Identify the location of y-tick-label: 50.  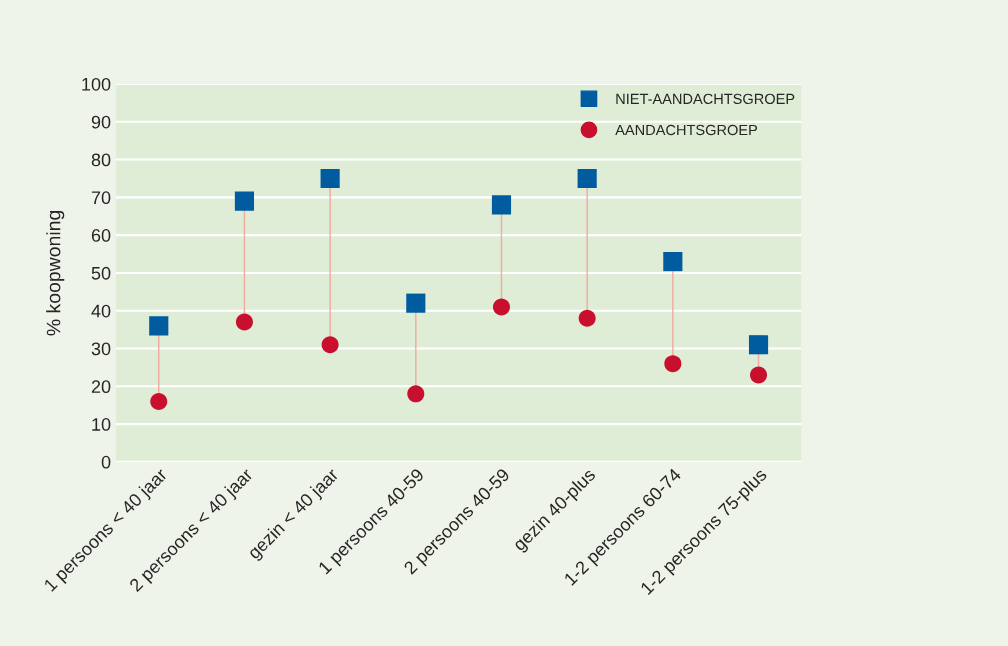
(101, 273).